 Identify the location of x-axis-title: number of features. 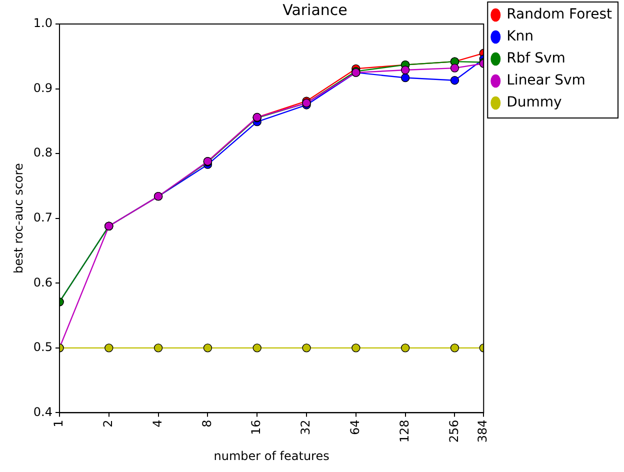
(272, 455).